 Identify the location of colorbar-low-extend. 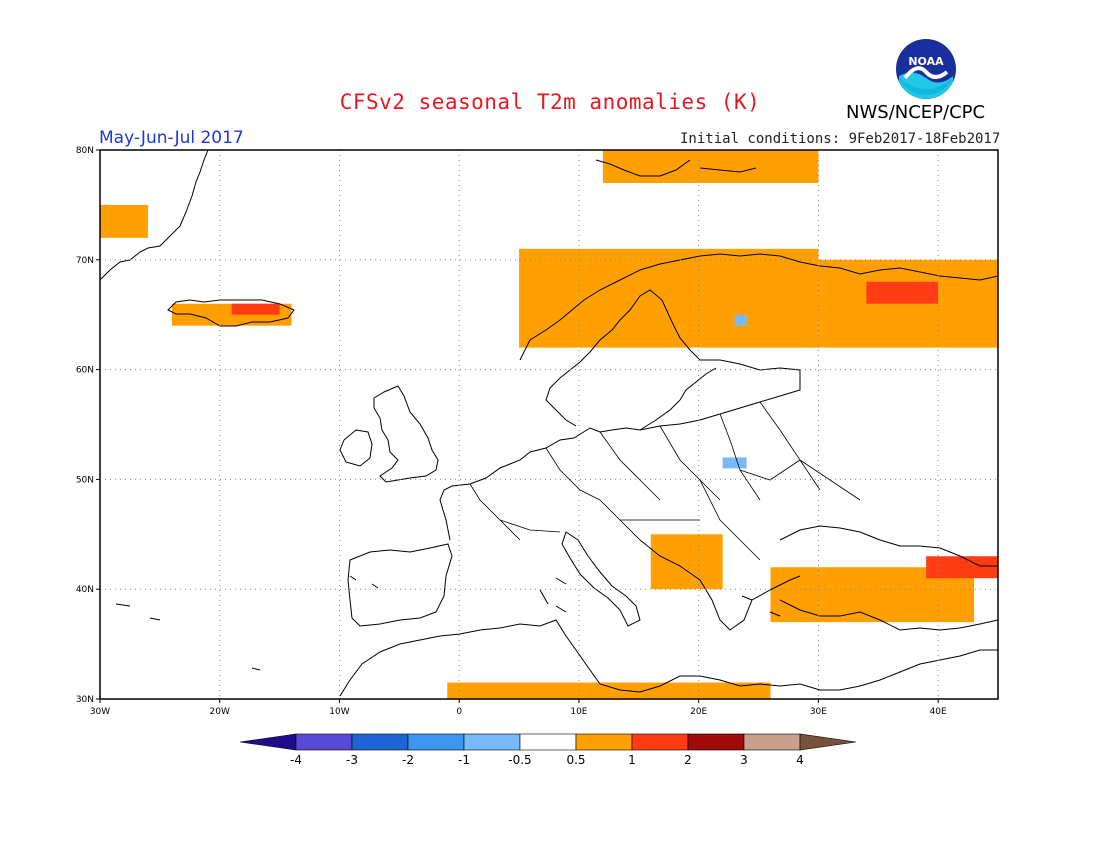
(268, 742).